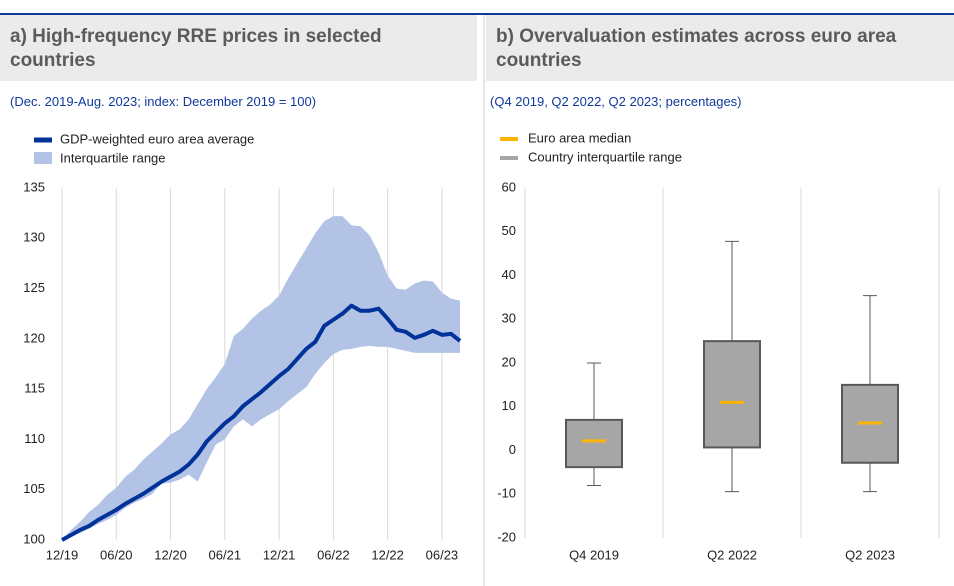 The height and width of the screenshot is (586, 954). I want to click on x-tick-label: Q2 2023, so click(870, 554).